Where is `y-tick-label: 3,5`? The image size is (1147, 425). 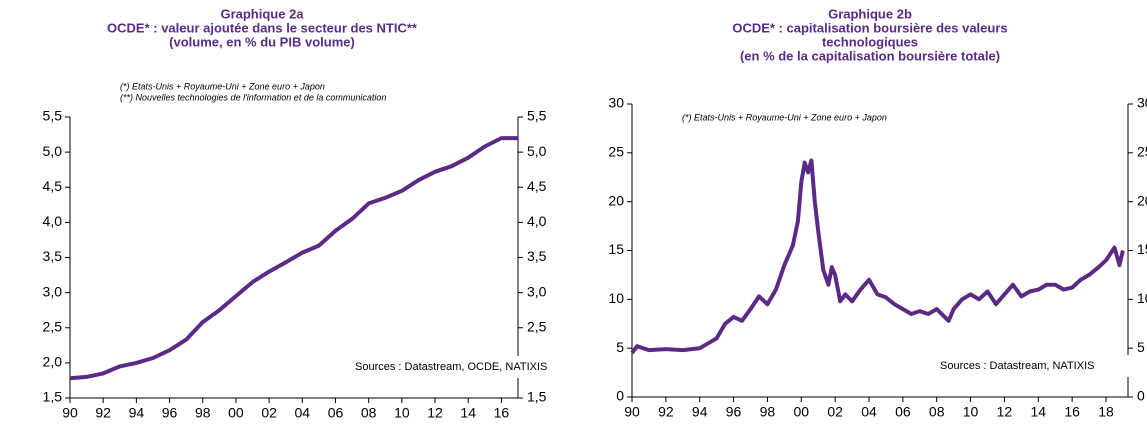
y-tick-label: 3,5 is located at coordinates (53, 256).